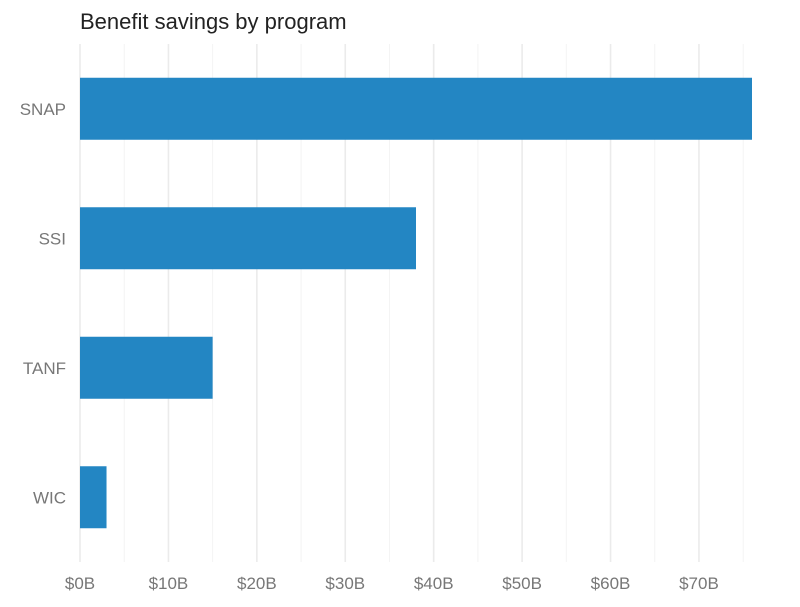  Describe the element at coordinates (80, 583) in the screenshot. I see `x-tick-label: $0B` at that location.